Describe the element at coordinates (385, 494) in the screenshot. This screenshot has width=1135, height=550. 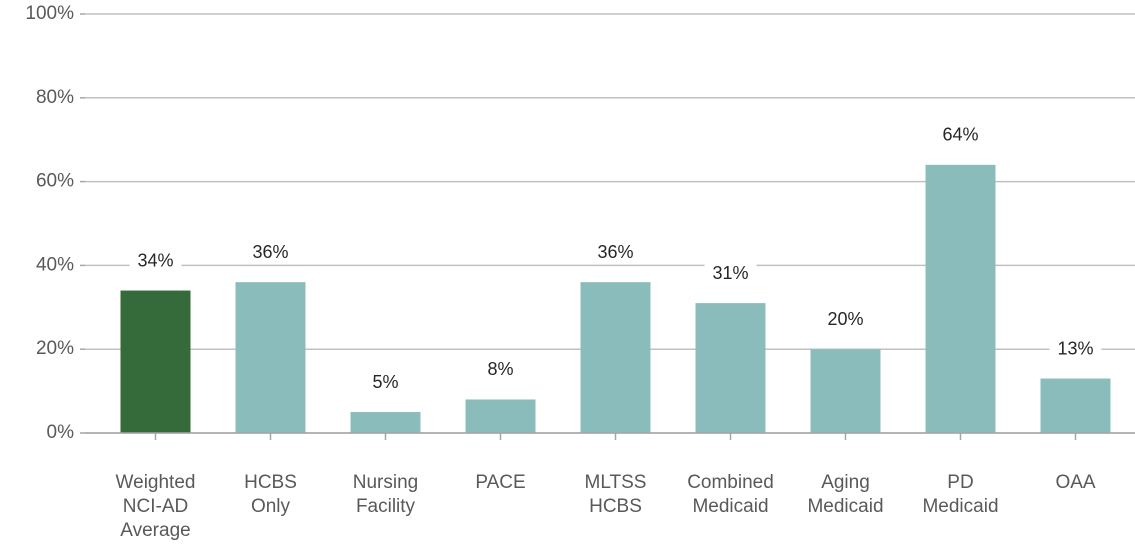
I see `x-tick-label: Nursing Facility` at that location.